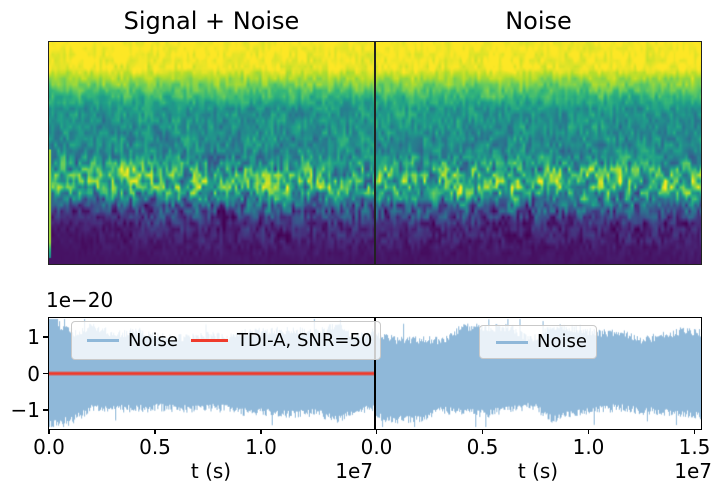 This screenshot has width=720, height=497. I want to click on x-axis-offset-label-left: 1e7, so click(354, 471).